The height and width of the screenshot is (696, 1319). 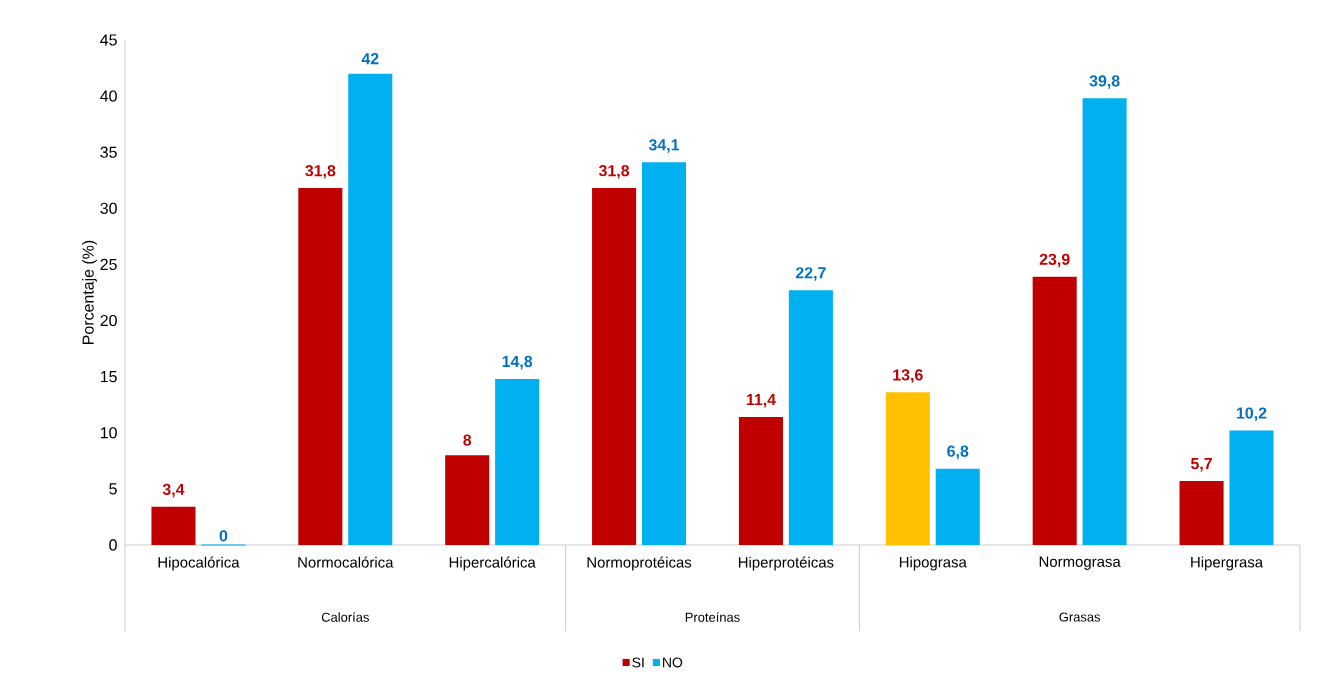 What do you see at coordinates (108, 264) in the screenshot?
I see `y-tick-label: 25` at bounding box center [108, 264].